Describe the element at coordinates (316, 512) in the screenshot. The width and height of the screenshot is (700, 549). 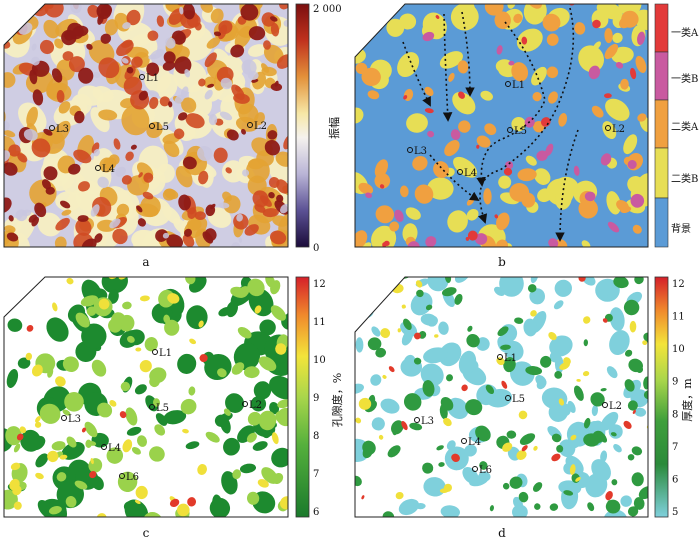
I see `colorbar-tick: 6` at that location.